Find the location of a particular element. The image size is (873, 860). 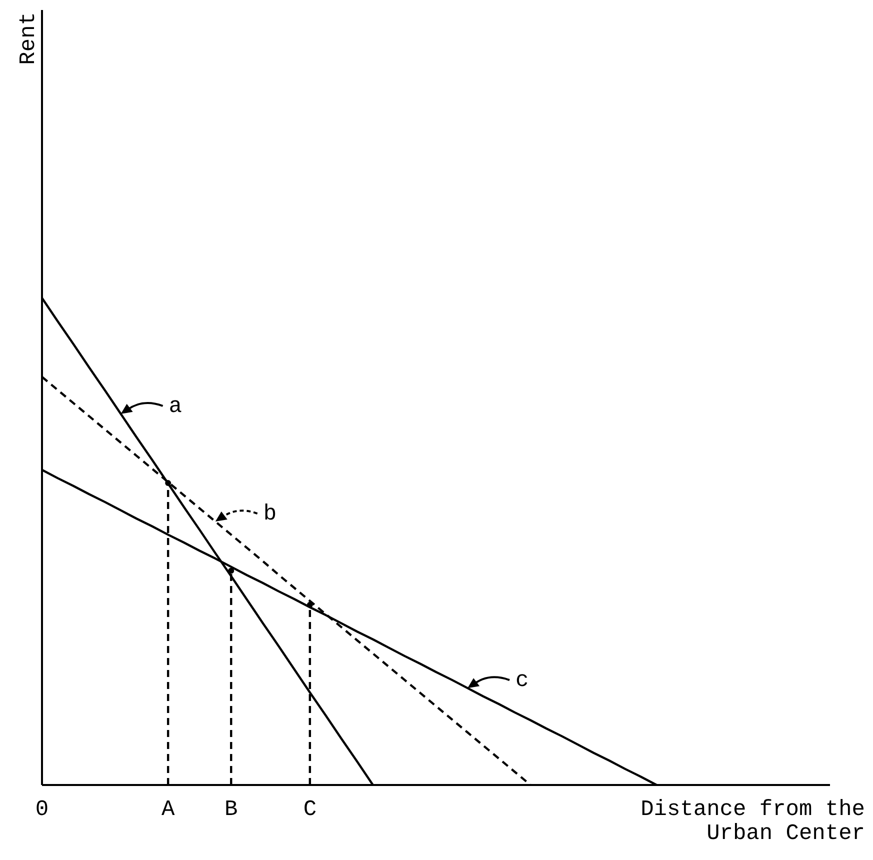

x-tick-label: A is located at coordinates (168, 809).